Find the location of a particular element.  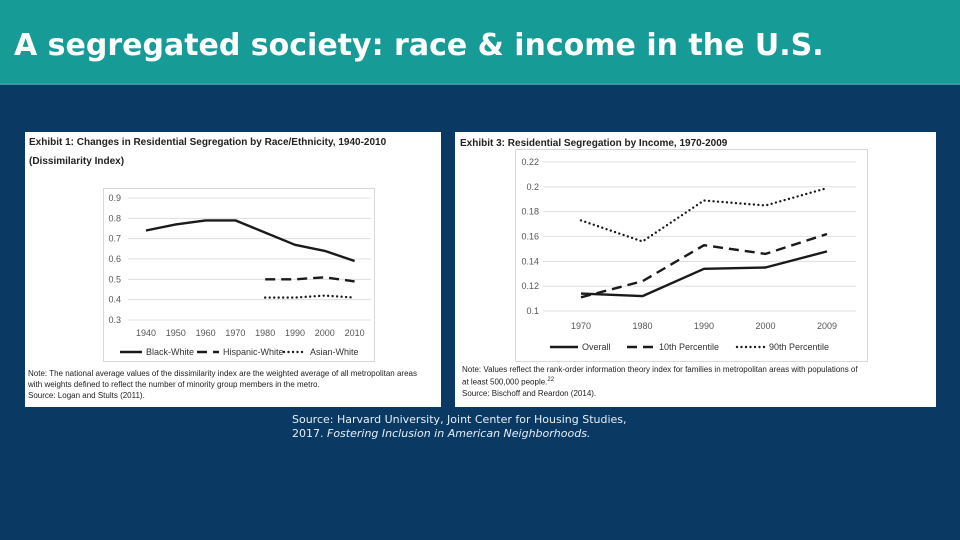

exhibit1-legend-label-black-white: Black-White is located at coordinates (170, 352).